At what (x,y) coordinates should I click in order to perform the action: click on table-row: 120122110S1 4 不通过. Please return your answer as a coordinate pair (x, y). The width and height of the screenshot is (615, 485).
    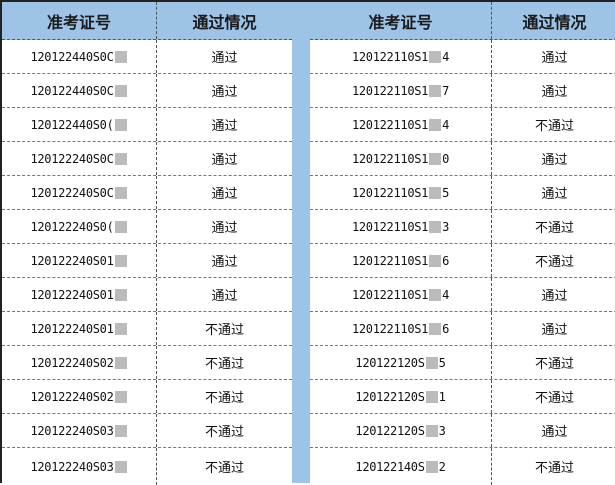
    Looking at the image, I should click on (462, 125).